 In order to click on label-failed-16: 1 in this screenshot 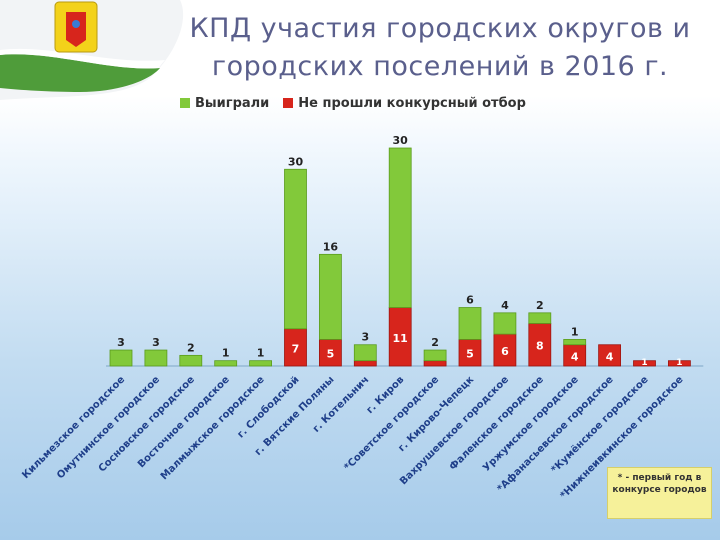, I will do `click(679, 363)`.